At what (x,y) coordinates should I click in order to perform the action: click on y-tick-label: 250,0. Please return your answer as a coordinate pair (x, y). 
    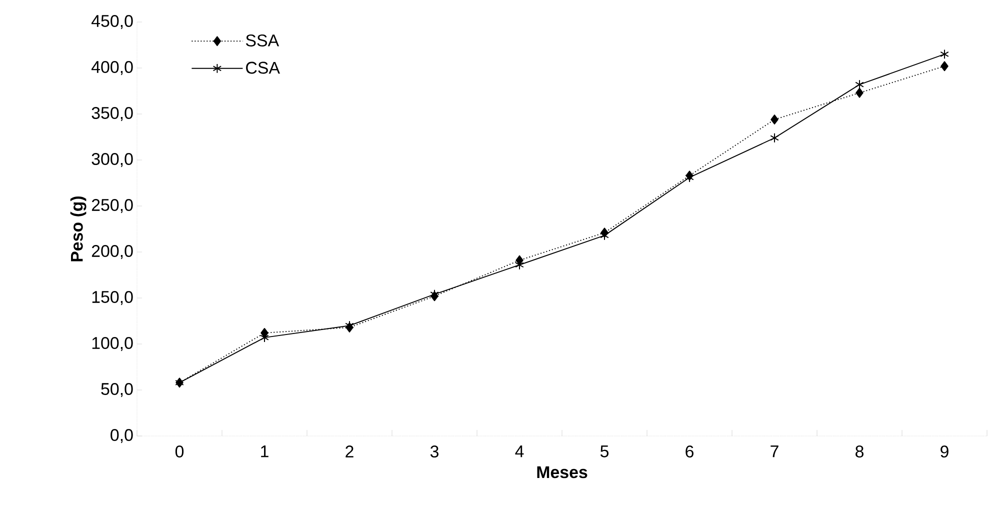
    Looking at the image, I should click on (112, 206).